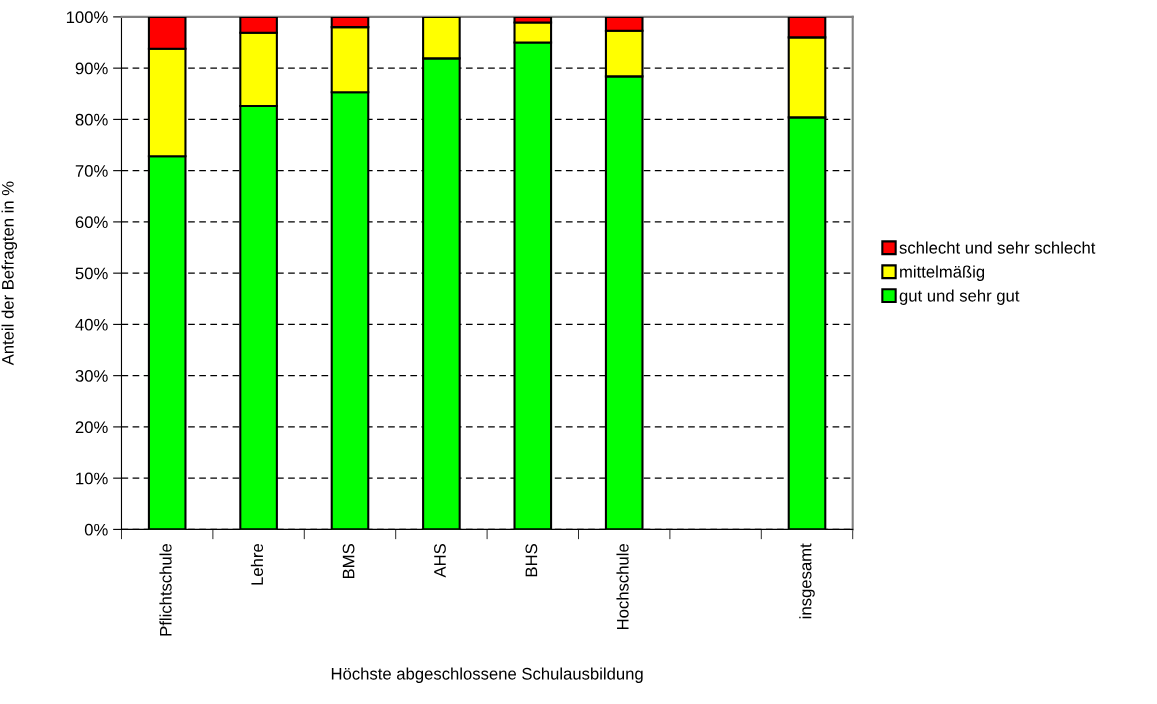 The image size is (1157, 704). I want to click on y-tick-label: 90%, so click(91, 68).